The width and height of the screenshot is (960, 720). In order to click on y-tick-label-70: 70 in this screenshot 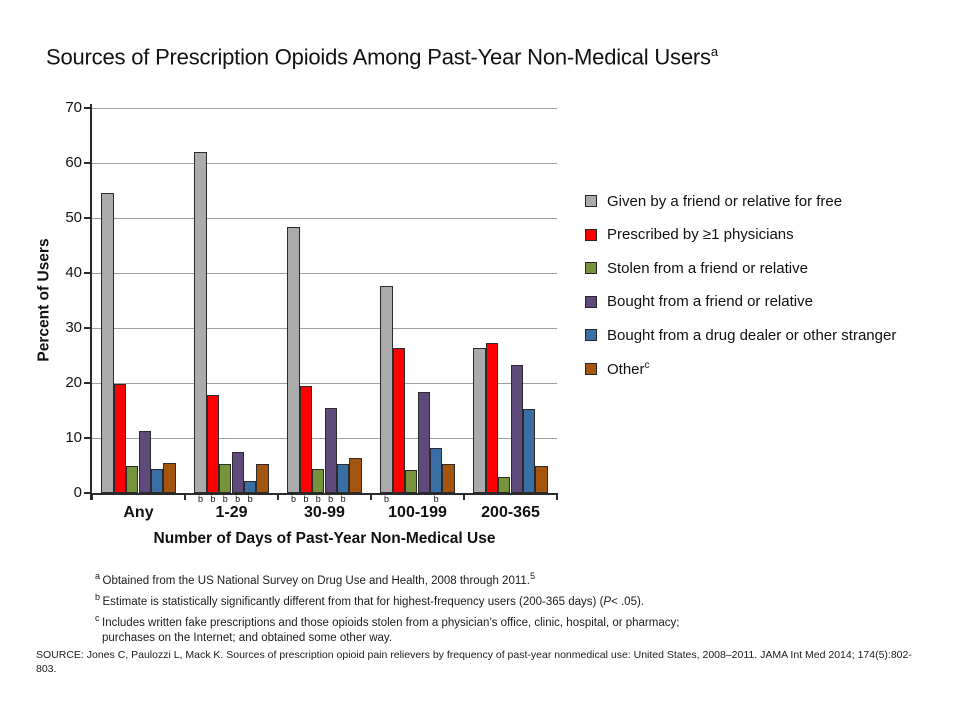, I will do `click(73, 107)`.